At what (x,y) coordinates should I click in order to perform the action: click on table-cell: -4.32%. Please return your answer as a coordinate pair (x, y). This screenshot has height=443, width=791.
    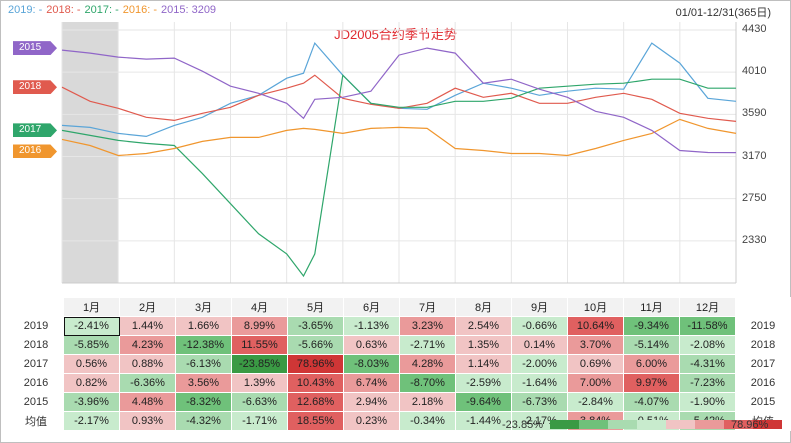
    Looking at the image, I should click on (203, 421).